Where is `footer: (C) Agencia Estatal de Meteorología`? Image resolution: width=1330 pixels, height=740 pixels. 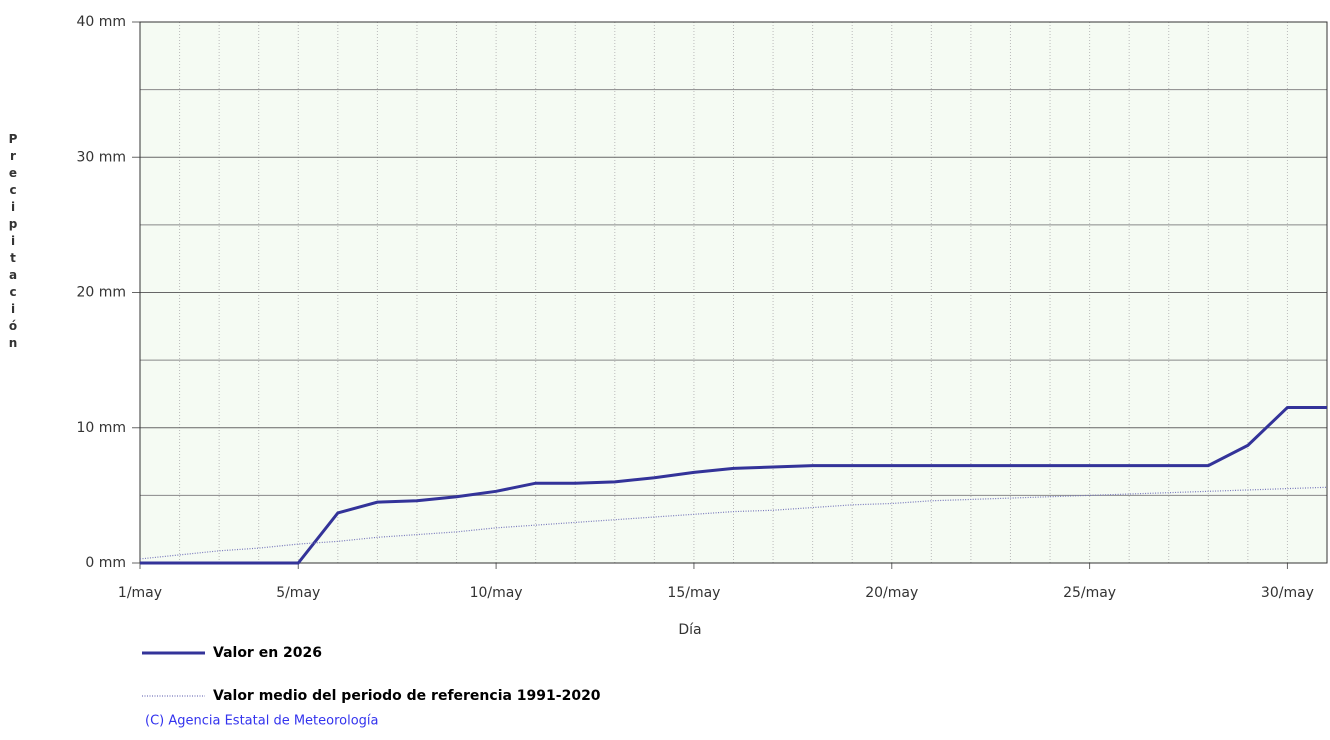 footer: (C) Agencia Estatal de Meteorología is located at coordinates (262, 721).